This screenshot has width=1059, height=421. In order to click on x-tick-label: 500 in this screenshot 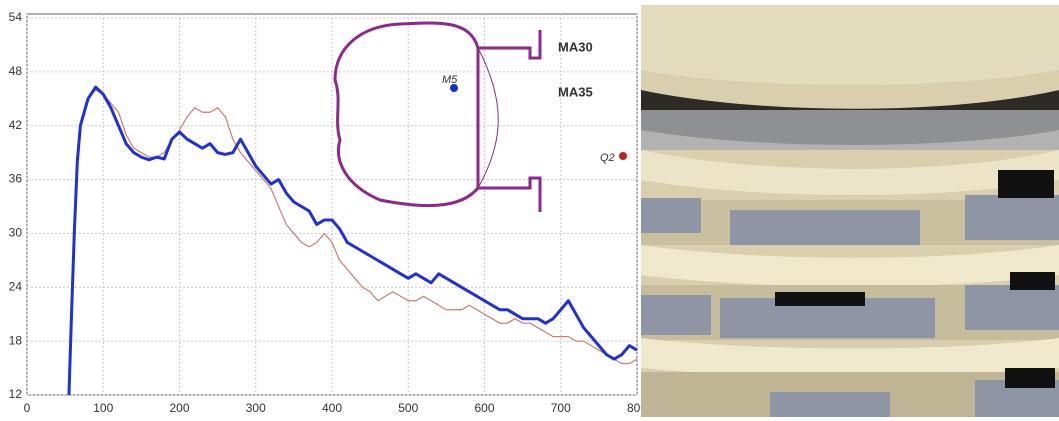, I will do `click(408, 408)`.